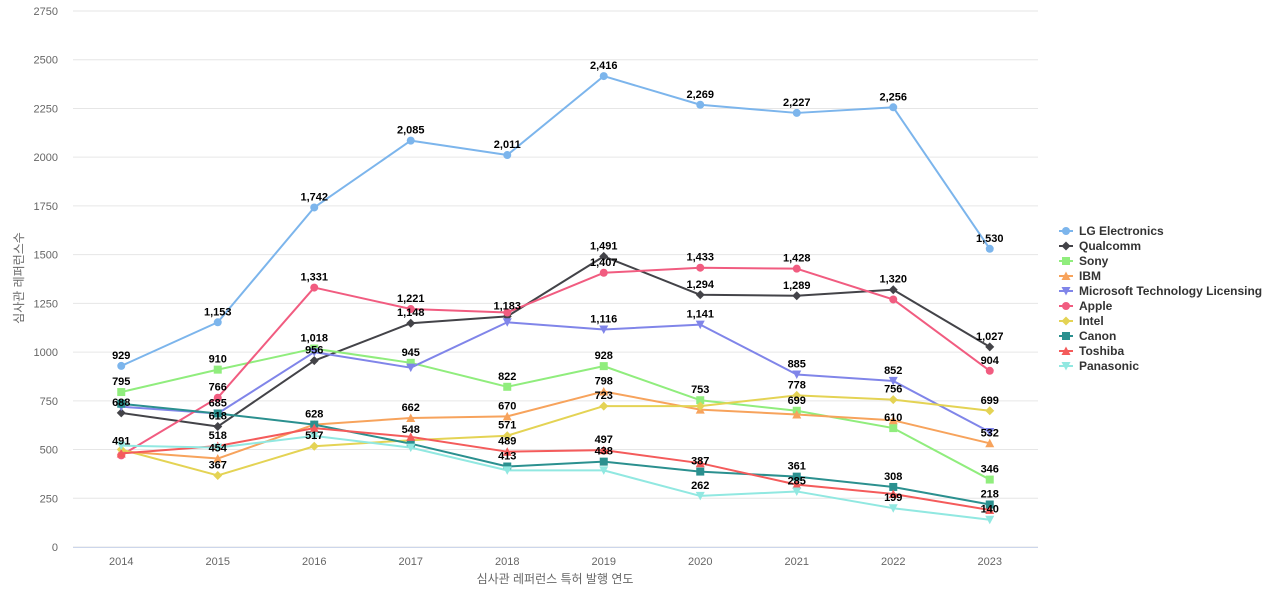 The image size is (1280, 600). What do you see at coordinates (49, 499) in the screenshot?
I see `y-tick-label: 250` at bounding box center [49, 499].